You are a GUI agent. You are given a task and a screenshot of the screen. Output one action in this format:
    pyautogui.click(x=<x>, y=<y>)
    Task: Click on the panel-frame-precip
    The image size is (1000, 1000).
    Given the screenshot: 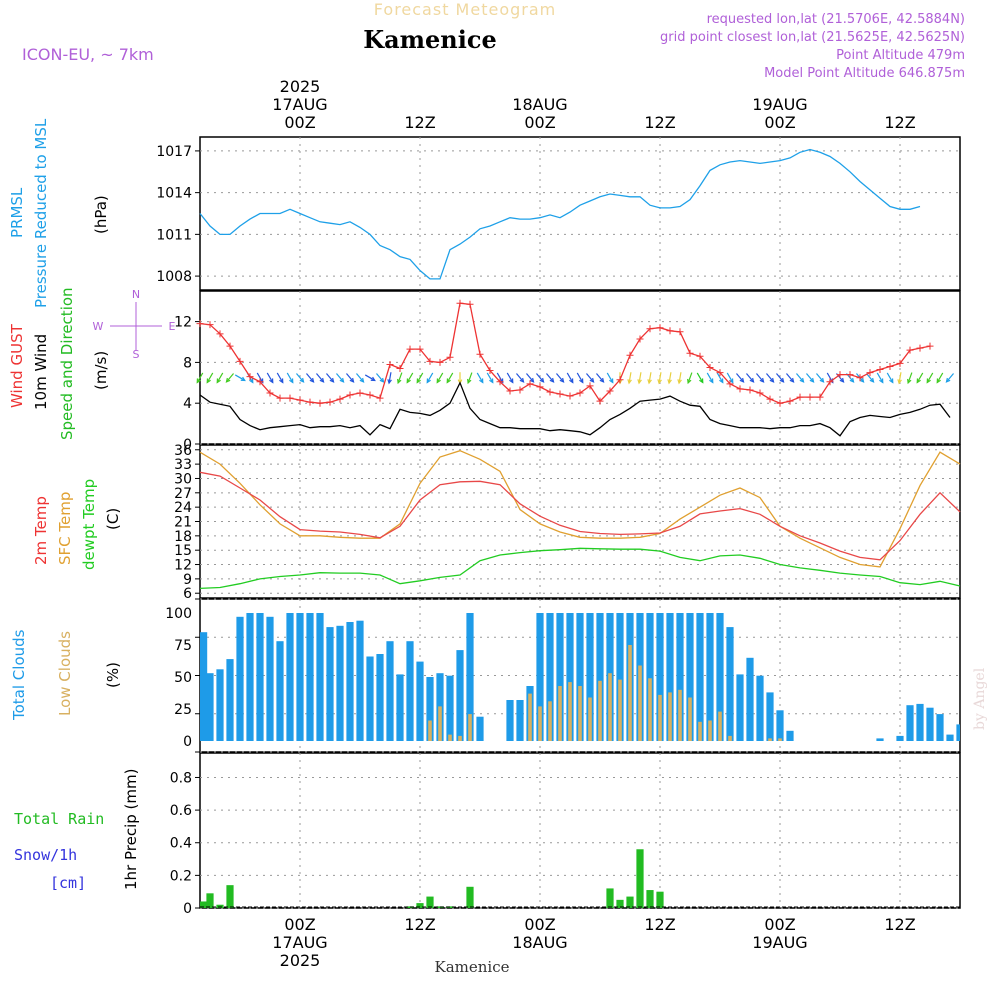 What is the action you would take?
    pyautogui.click(x=580, y=830)
    